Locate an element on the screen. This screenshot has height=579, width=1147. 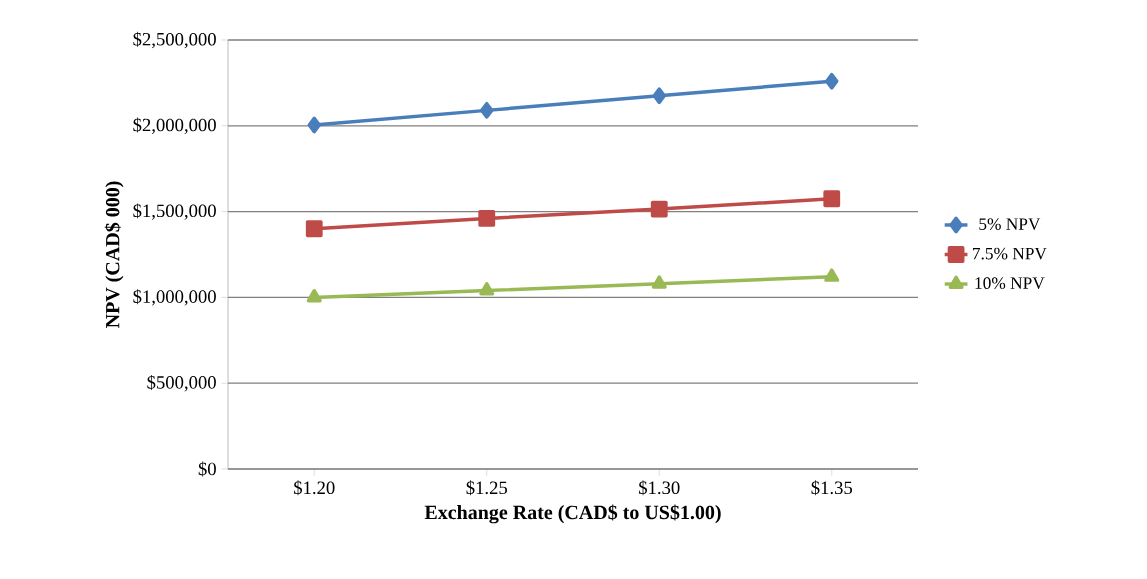
y-tick-label: $2,500,000 is located at coordinates (174, 40).